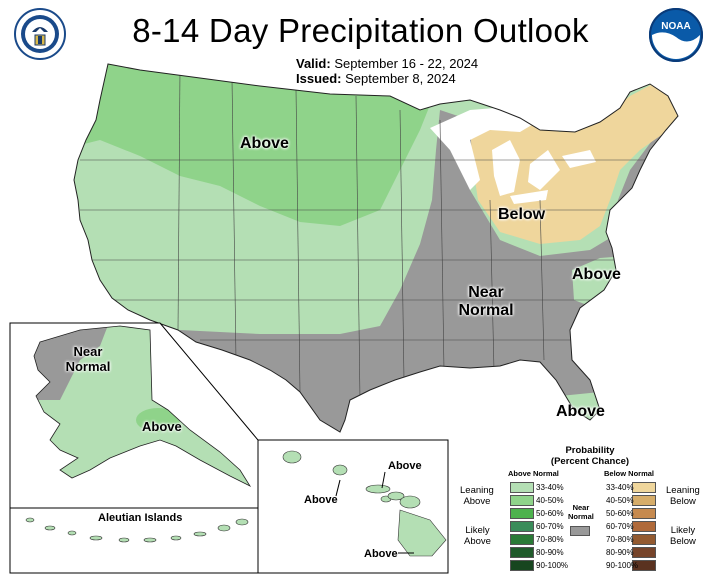  I want to click on legend-likely-above-line2: Above, so click(477, 541).